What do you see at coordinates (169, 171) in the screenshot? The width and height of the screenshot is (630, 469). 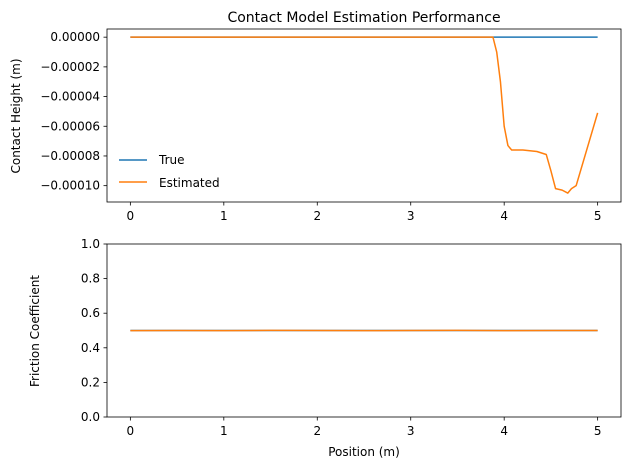 I see `legend: True Estimated` at bounding box center [169, 171].